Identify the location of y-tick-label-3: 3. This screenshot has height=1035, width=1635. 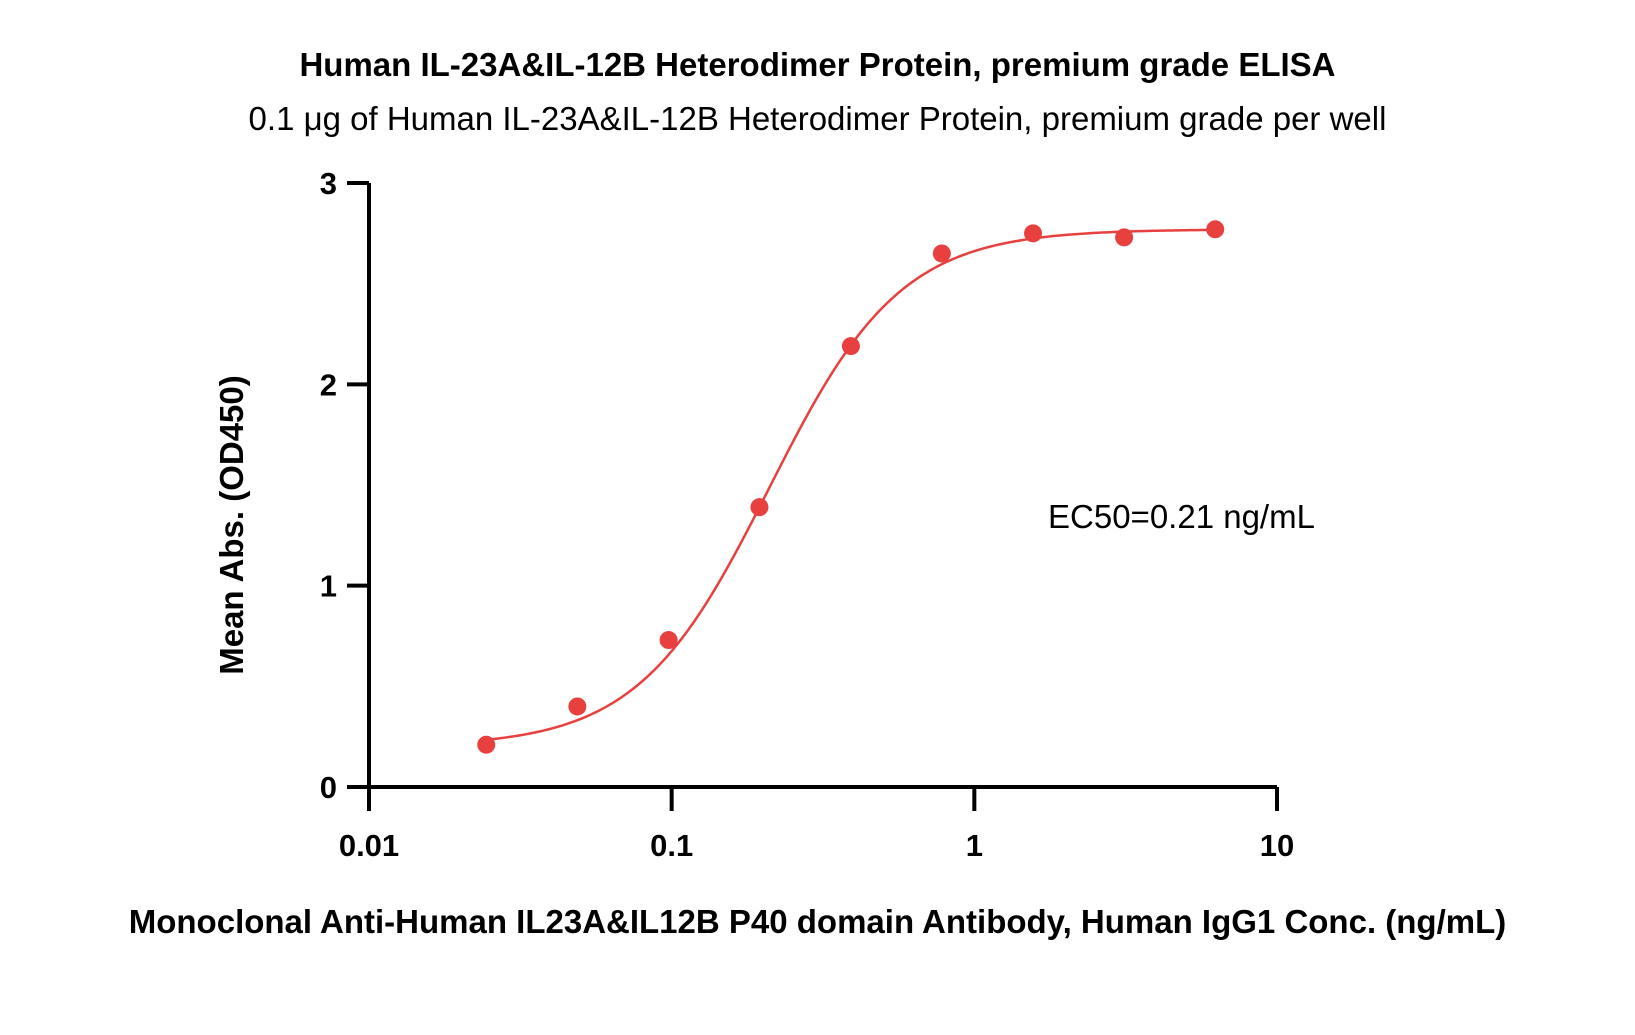
(328, 183).